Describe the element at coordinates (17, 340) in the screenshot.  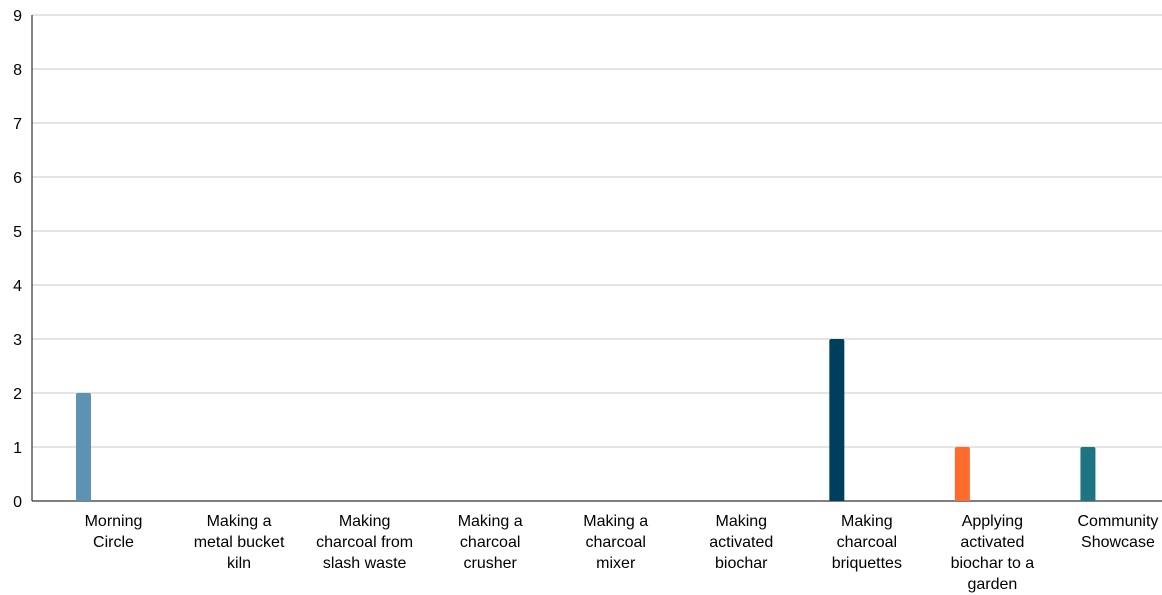
I see `y-tick-label: 3` at that location.